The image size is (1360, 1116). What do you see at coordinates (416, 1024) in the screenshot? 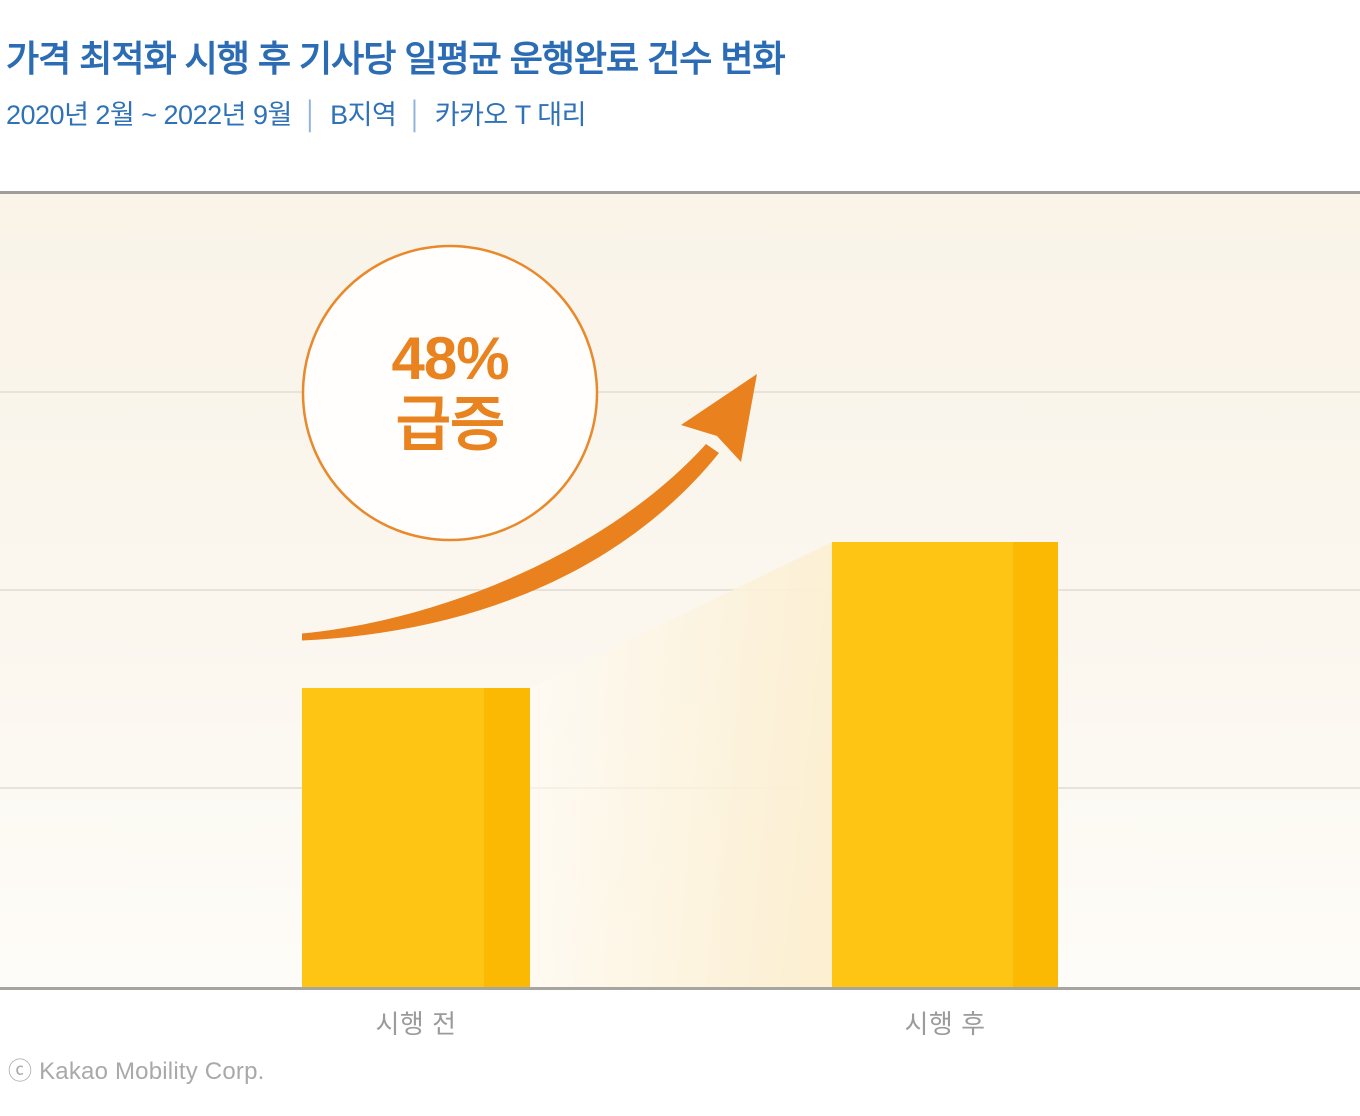
I see `xaxis-label-before: 시행 전` at bounding box center [416, 1024].